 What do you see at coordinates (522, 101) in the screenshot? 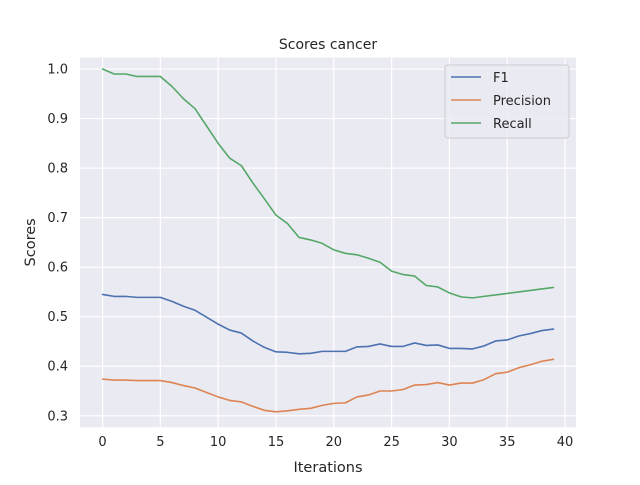
I see `legend-label: Precision` at bounding box center [522, 101].